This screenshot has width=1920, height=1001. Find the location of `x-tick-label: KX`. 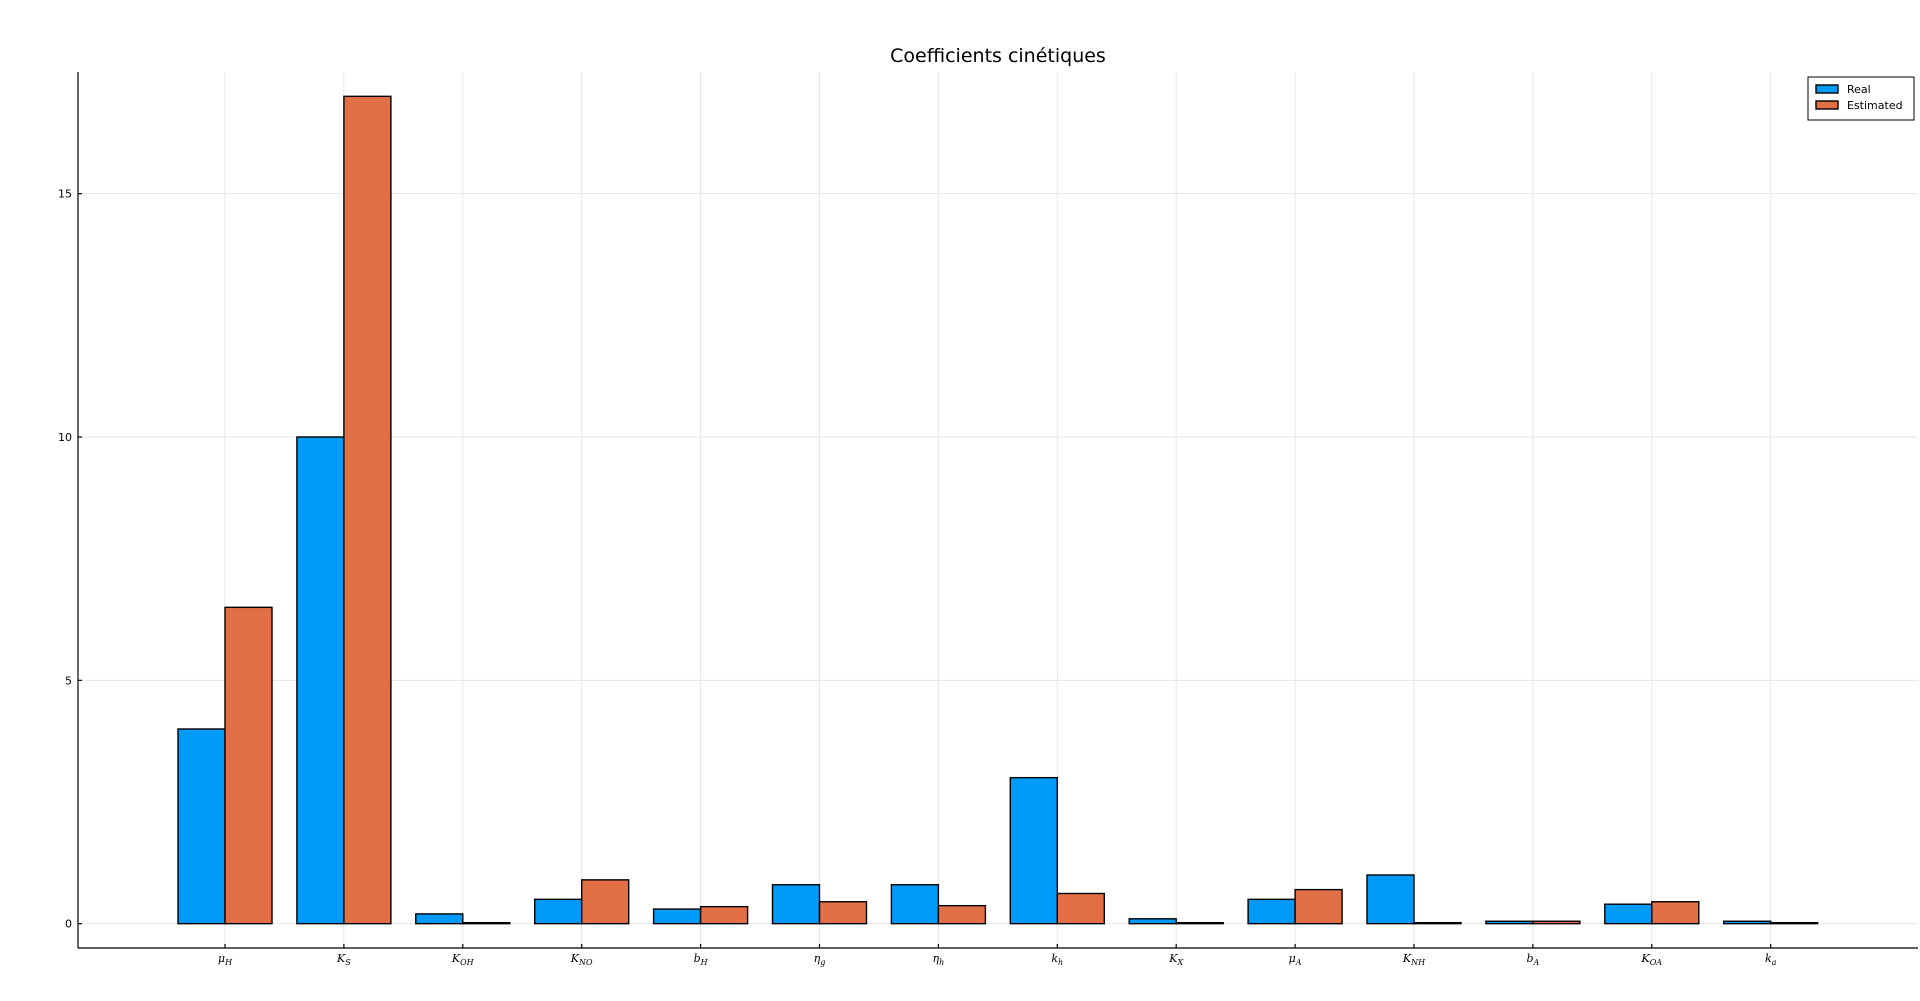

x-tick-label: KX is located at coordinates (1175, 959).